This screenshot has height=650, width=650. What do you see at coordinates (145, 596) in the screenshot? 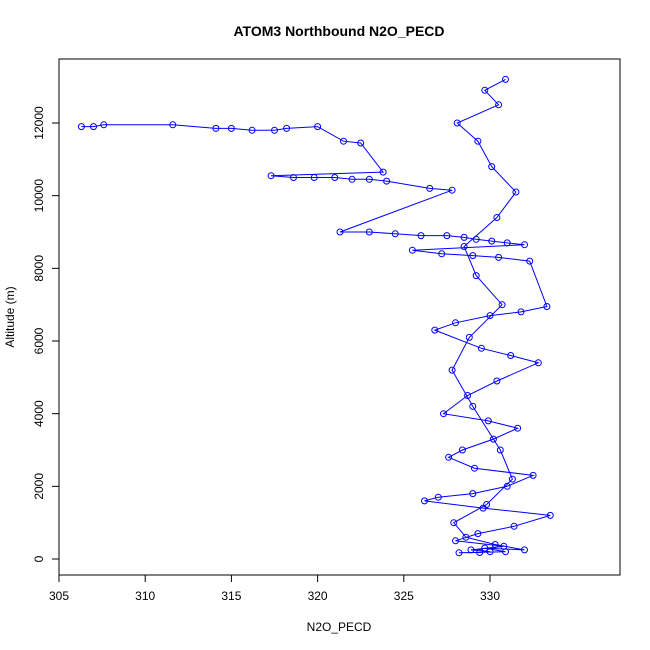
I see `x-tick-label: 310` at bounding box center [145, 596].